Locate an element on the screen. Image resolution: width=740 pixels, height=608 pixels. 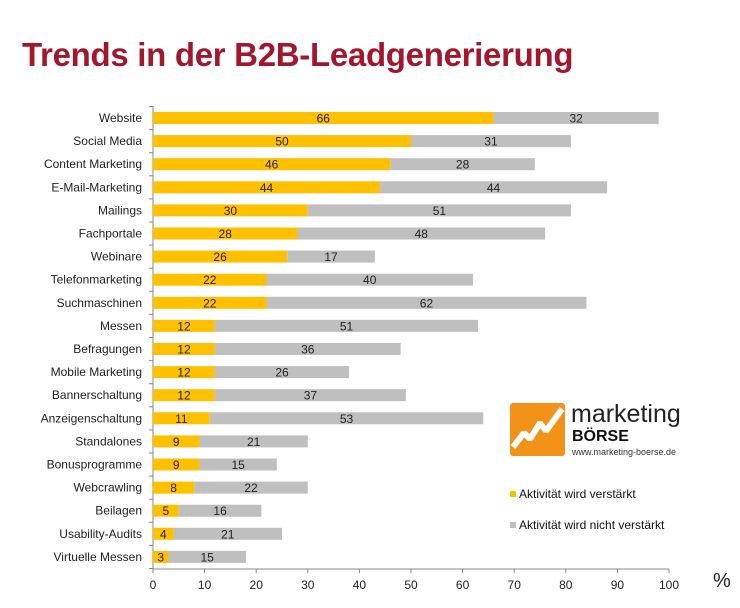
category-label: Mobile Marketing is located at coordinates (96, 372).